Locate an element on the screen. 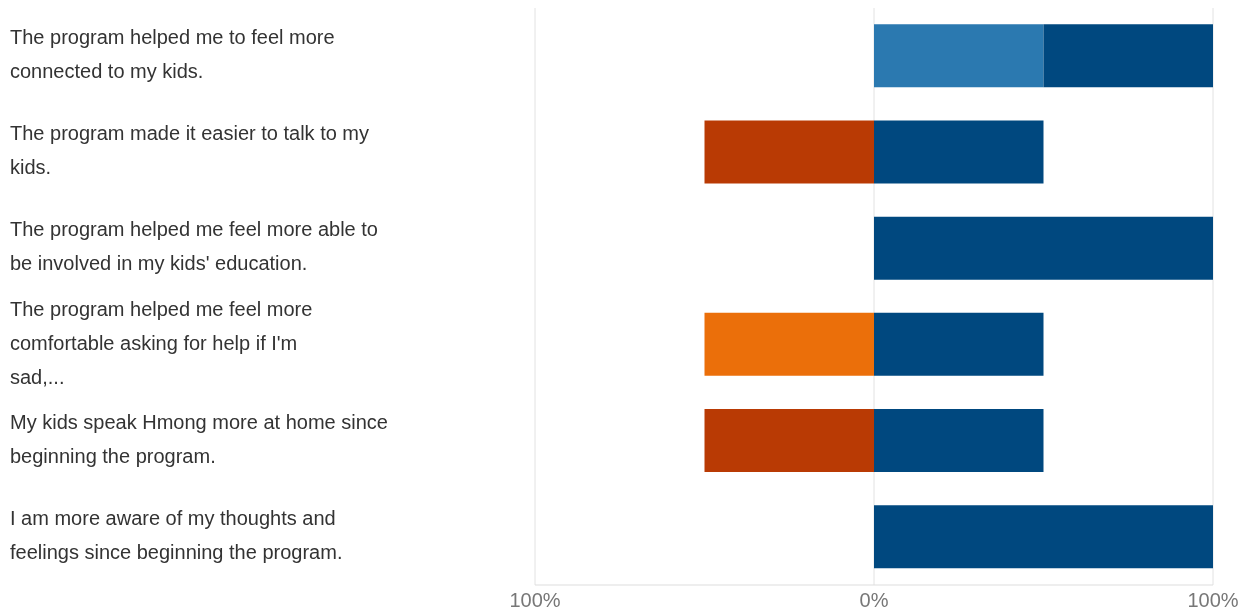 This screenshot has width=1246, height=615. x-tick-label: 0% is located at coordinates (874, 600).